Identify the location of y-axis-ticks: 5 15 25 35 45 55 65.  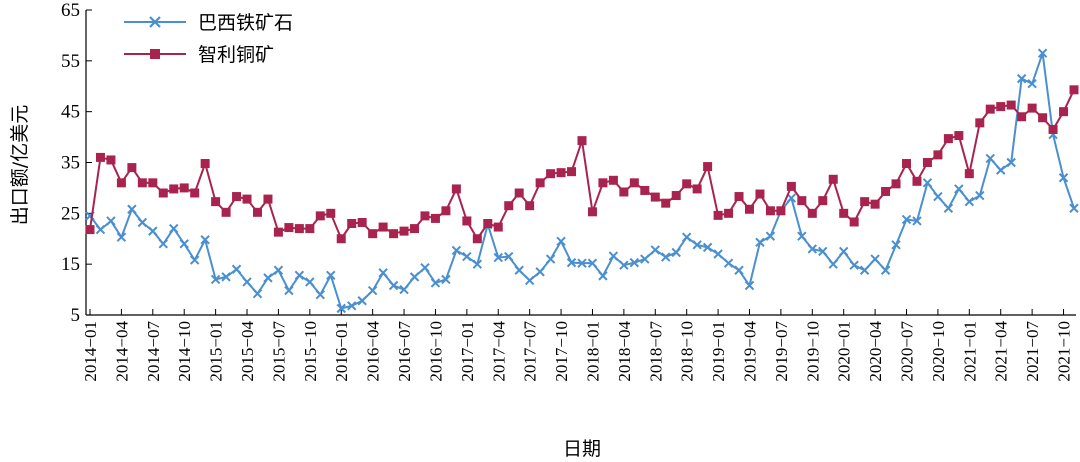
(76, 163).